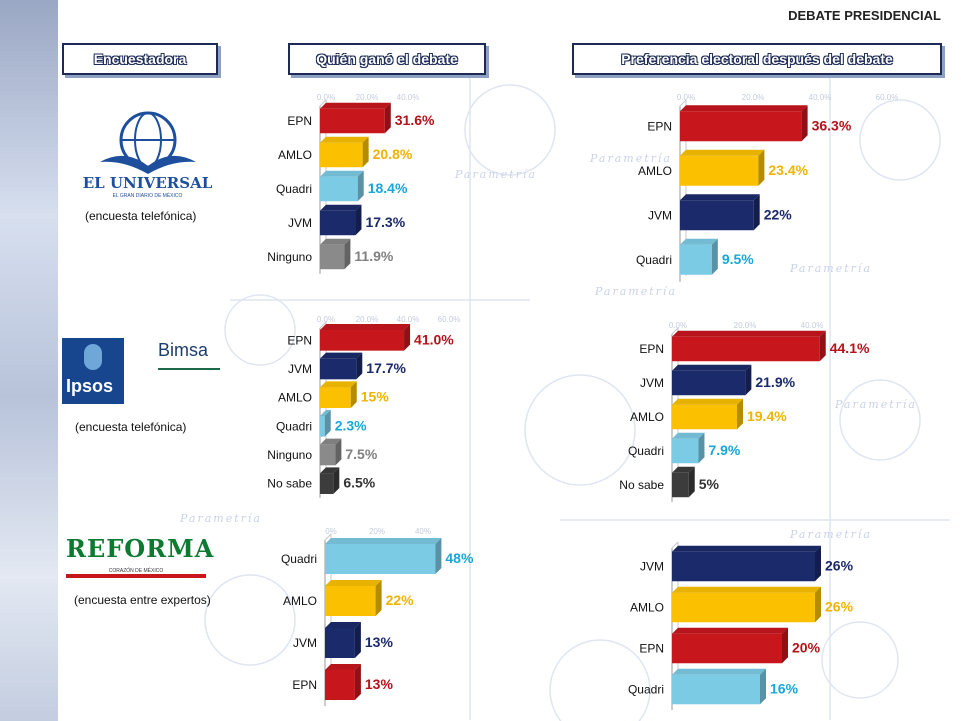 The width and height of the screenshot is (961, 721). I want to click on method-note-reforma: (encuesta entre expertos), so click(142, 600).